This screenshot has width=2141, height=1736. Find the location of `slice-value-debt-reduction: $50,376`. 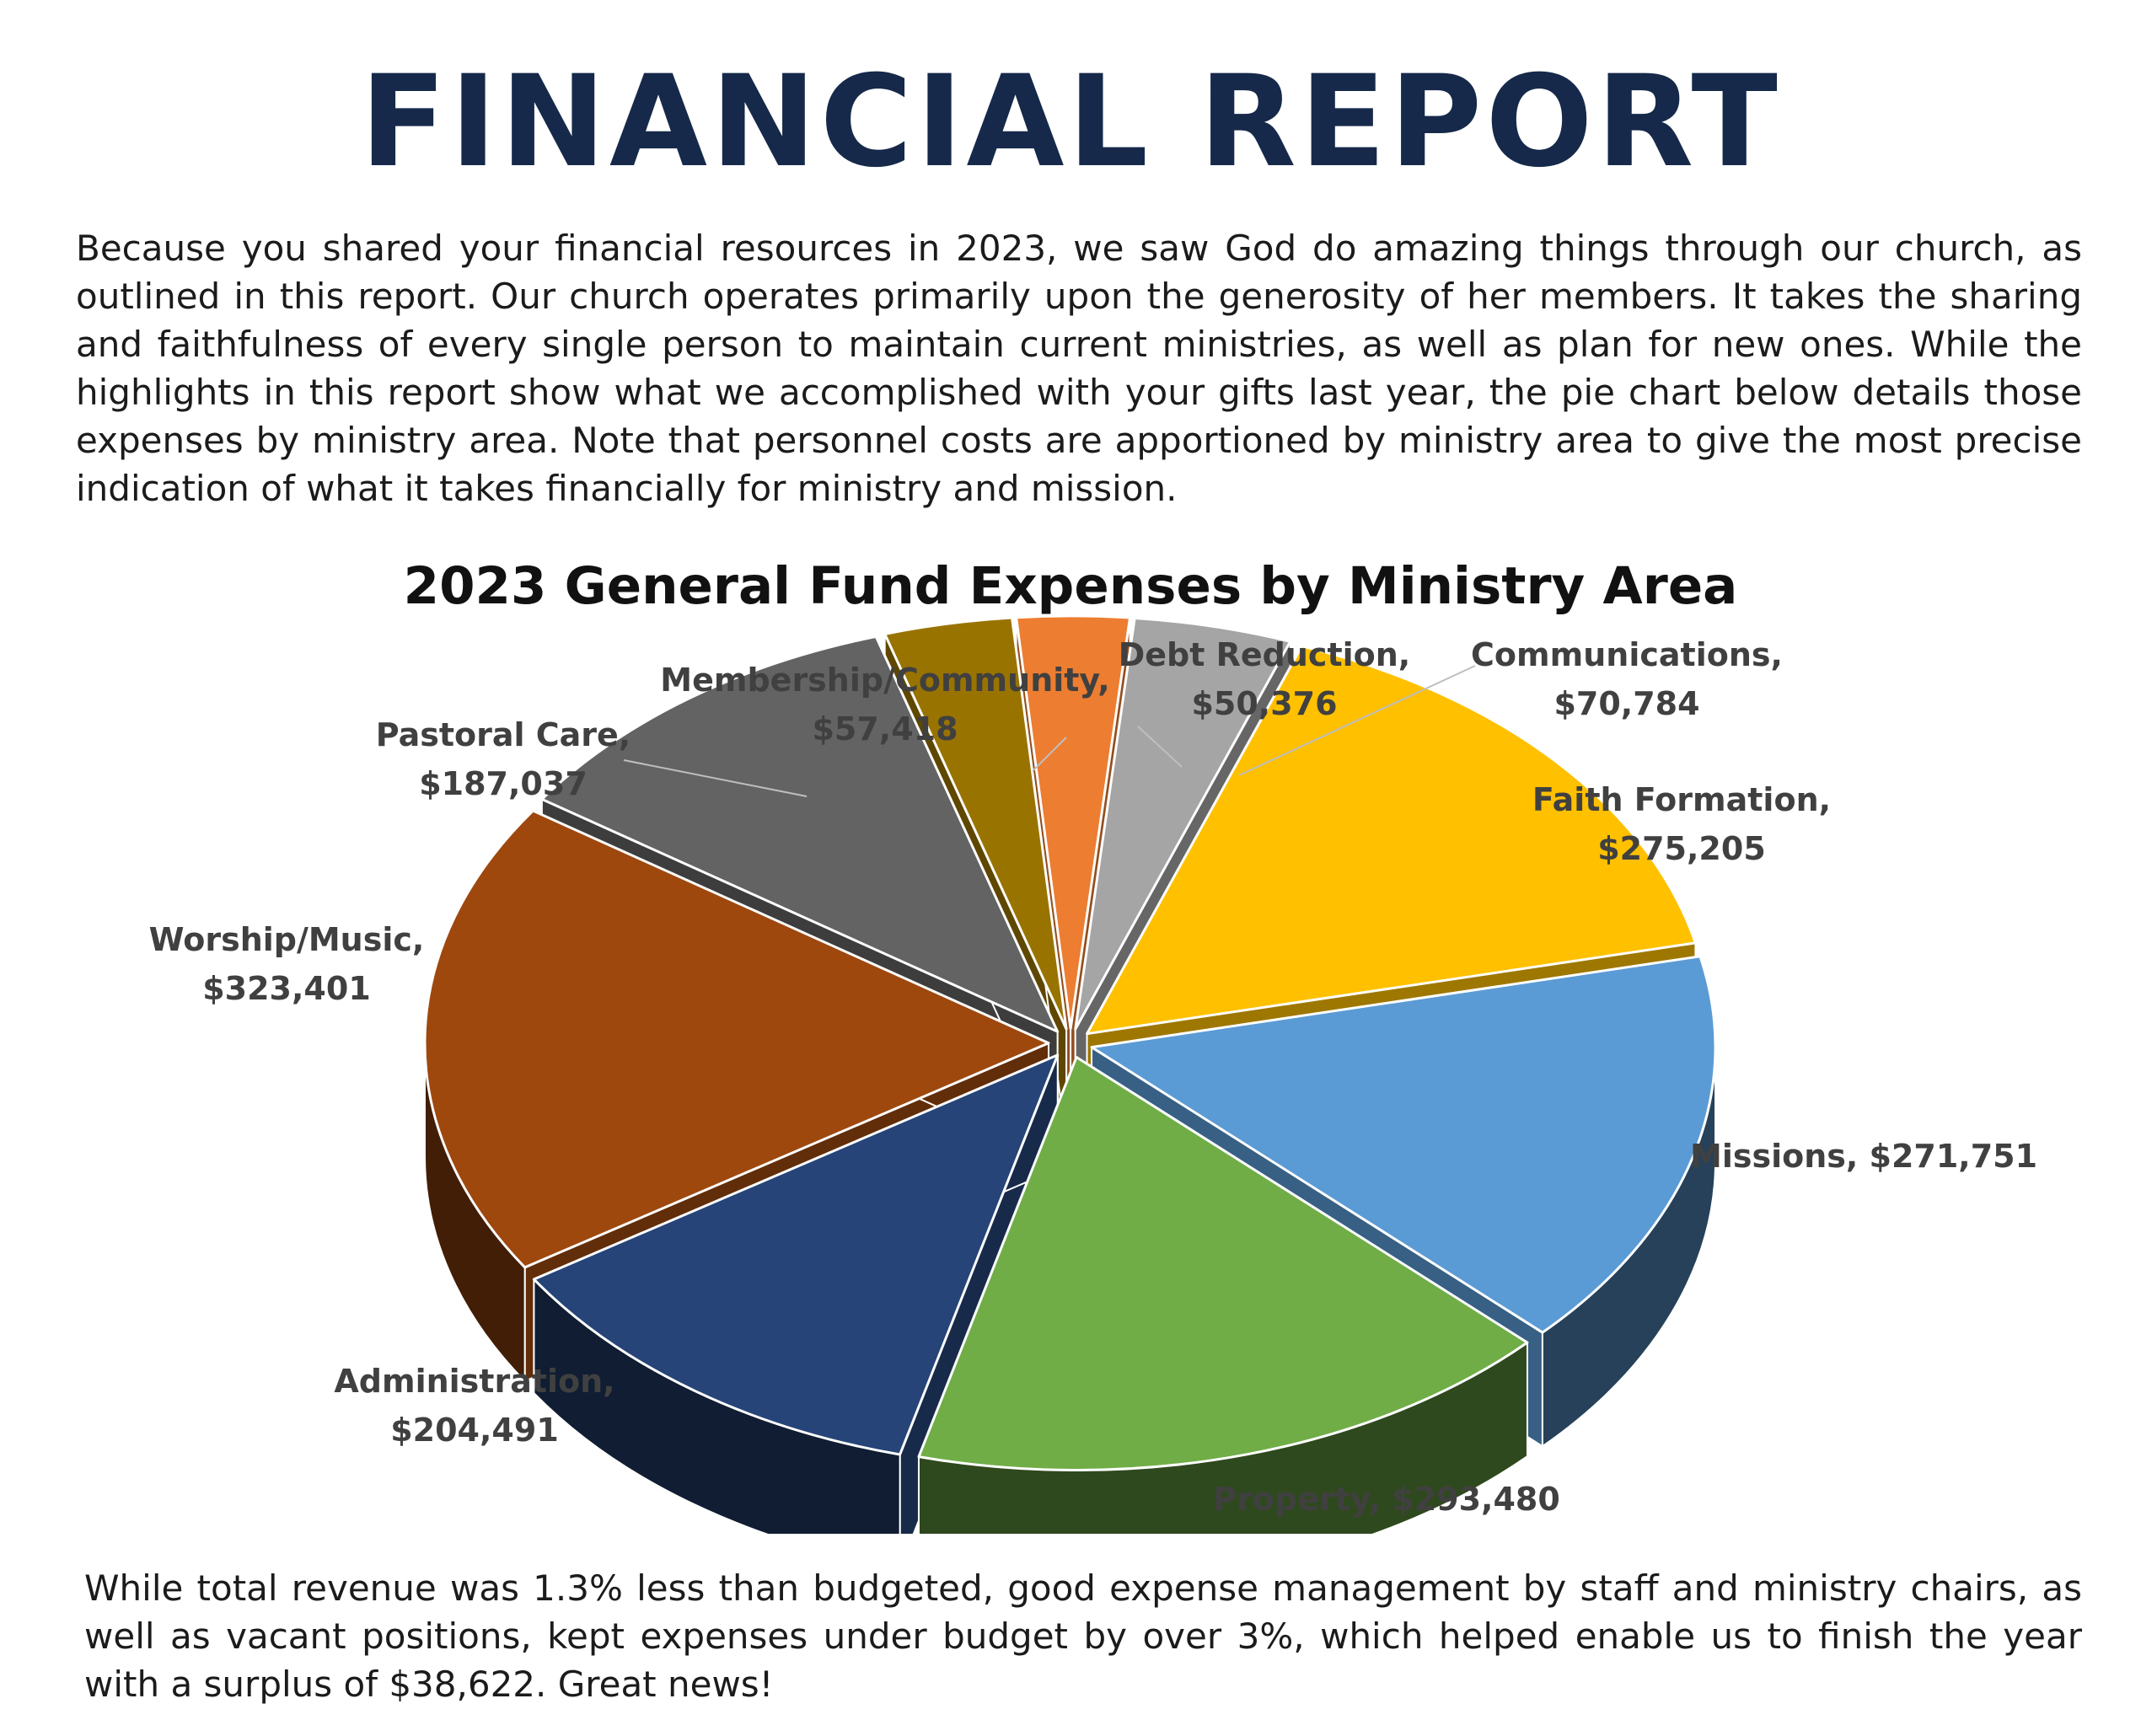

slice-value-debt-reduction: $50,376 is located at coordinates (1264, 703).